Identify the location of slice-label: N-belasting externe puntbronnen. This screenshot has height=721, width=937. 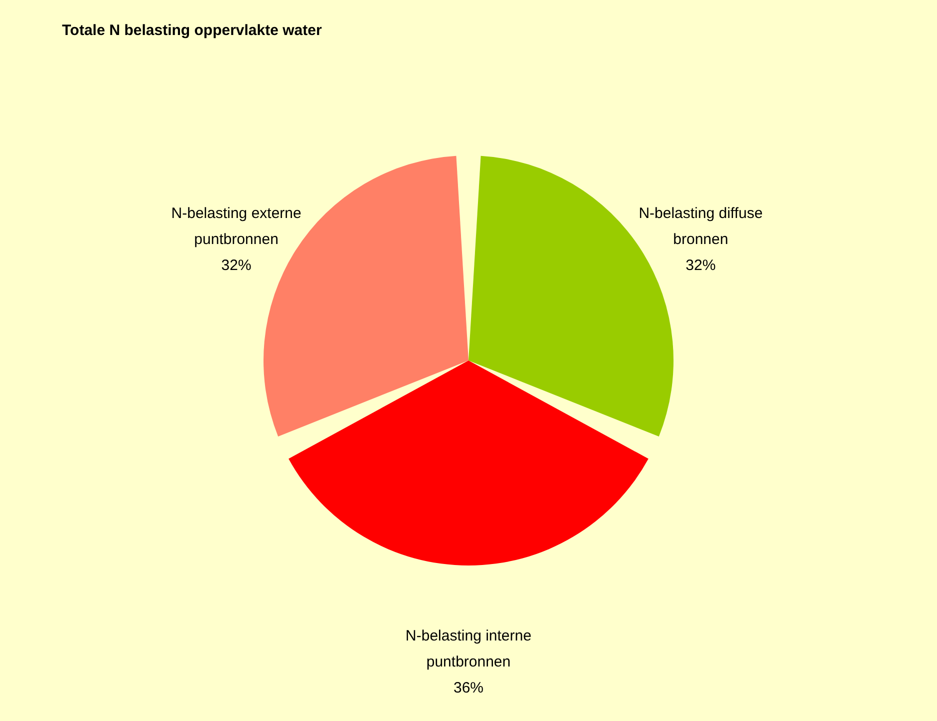
(236, 226).